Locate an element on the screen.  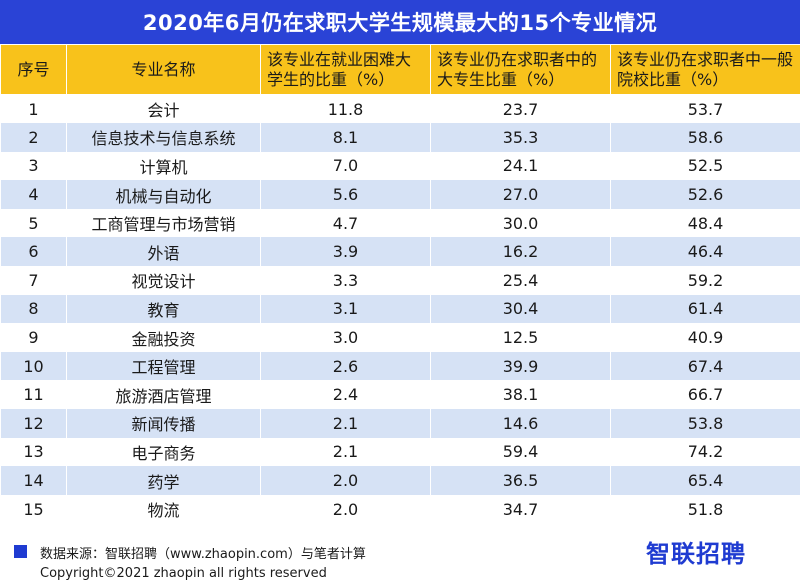
table-row: 9 金融投资 3.0 12.5 40.9 is located at coordinates (400, 337).